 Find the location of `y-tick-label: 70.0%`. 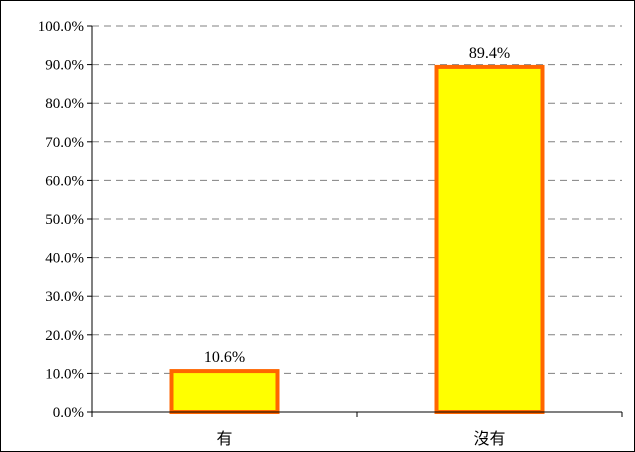

y-tick-label: 70.0% is located at coordinates (64, 143).